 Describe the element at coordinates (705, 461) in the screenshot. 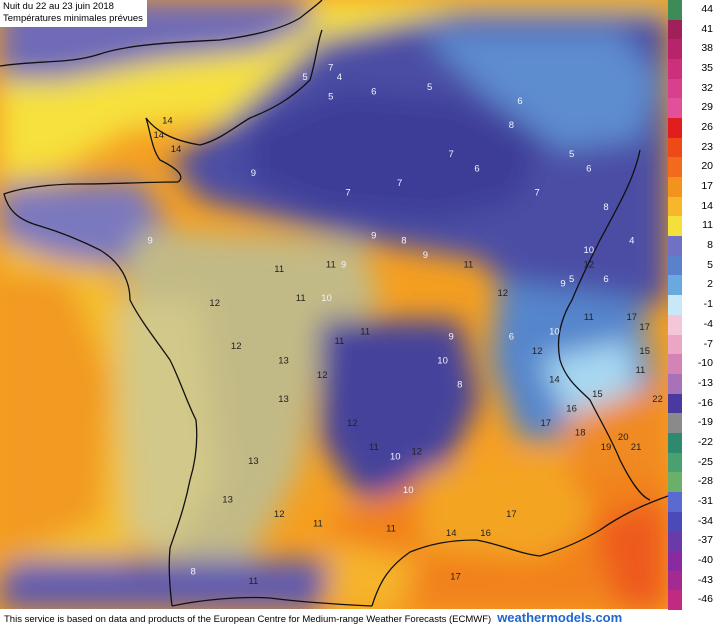

I see `scale-value: -25` at that location.